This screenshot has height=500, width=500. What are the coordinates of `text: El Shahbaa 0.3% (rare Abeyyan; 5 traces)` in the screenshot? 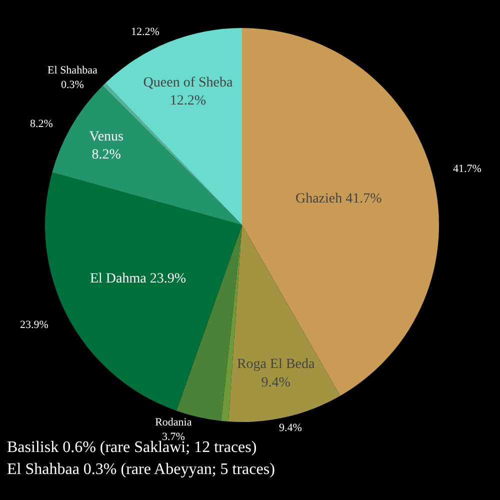 It's located at (141, 469).